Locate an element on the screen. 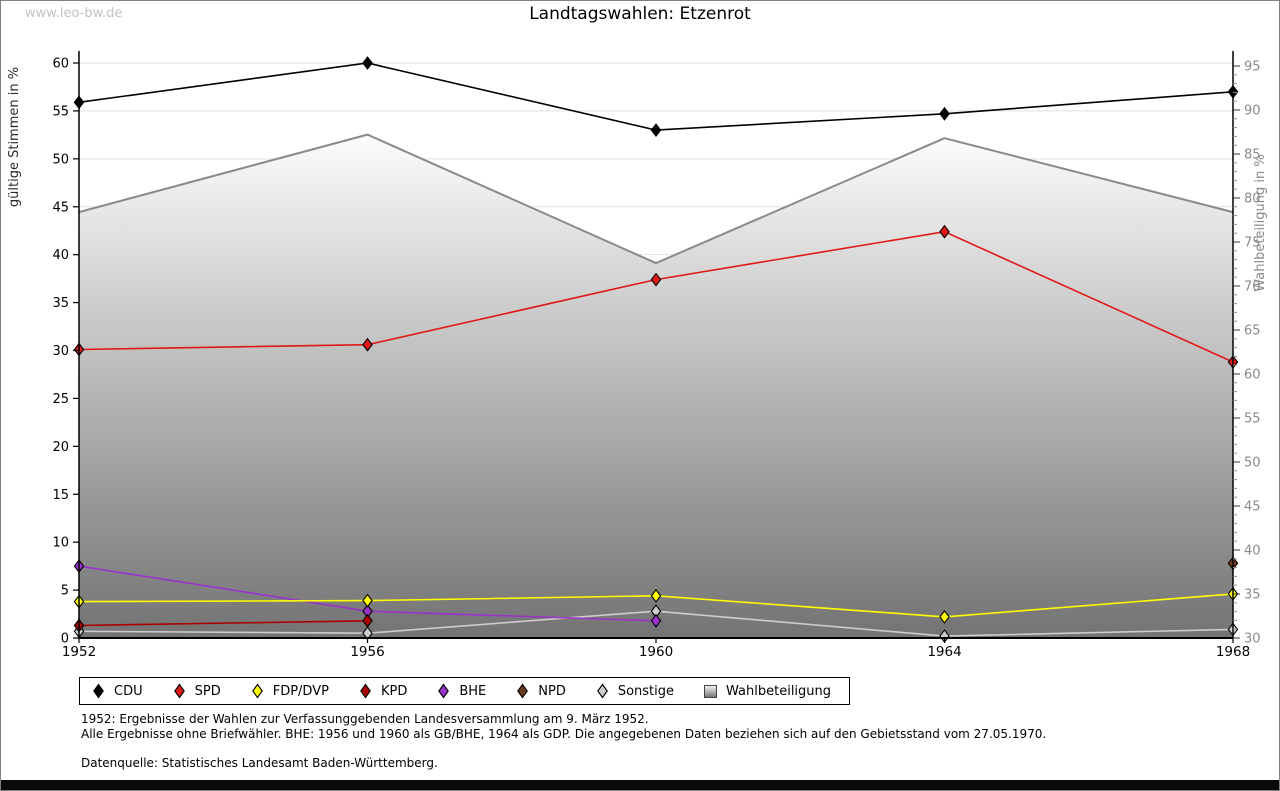  legend-item-kpd: KPD is located at coordinates (383, 691).